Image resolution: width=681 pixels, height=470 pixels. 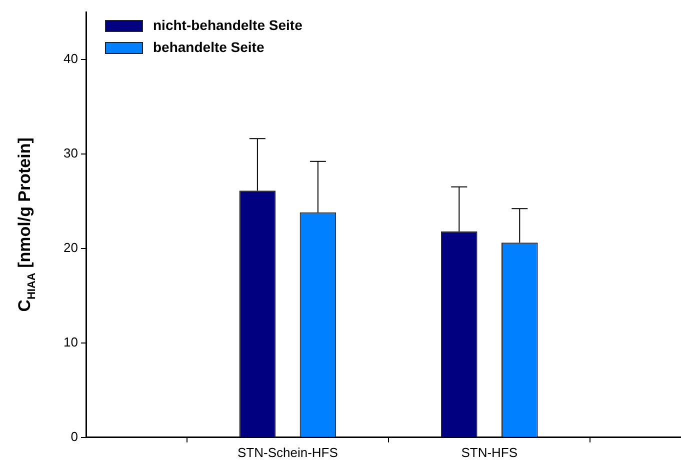 I want to click on legend-label: nicht-behandelte Seite, so click(x=228, y=24).